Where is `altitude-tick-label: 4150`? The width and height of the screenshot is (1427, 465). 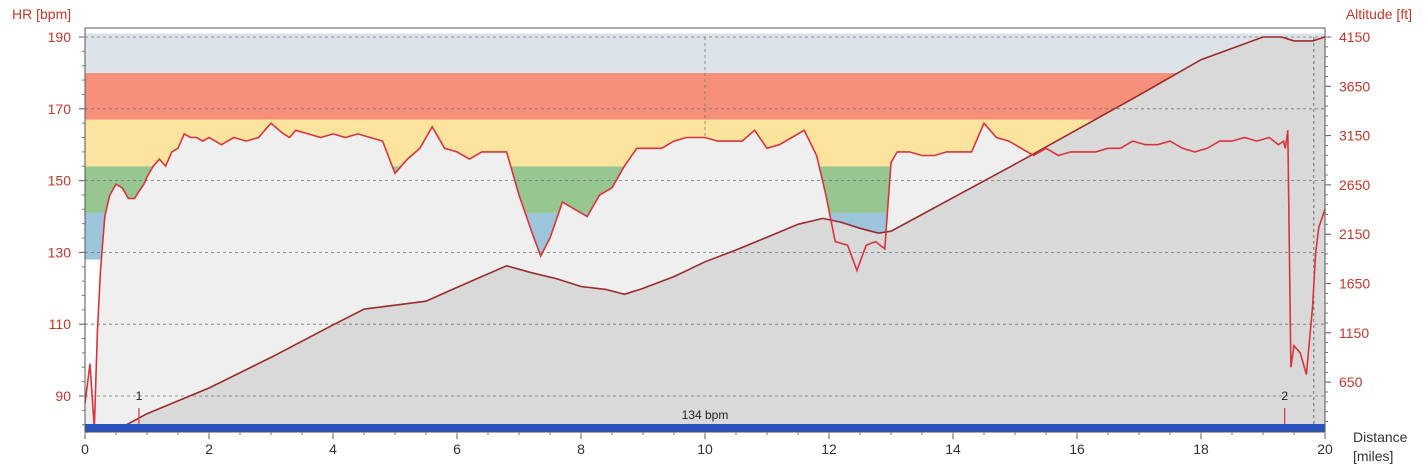
altitude-tick-label: 4150 is located at coordinates (1354, 37).